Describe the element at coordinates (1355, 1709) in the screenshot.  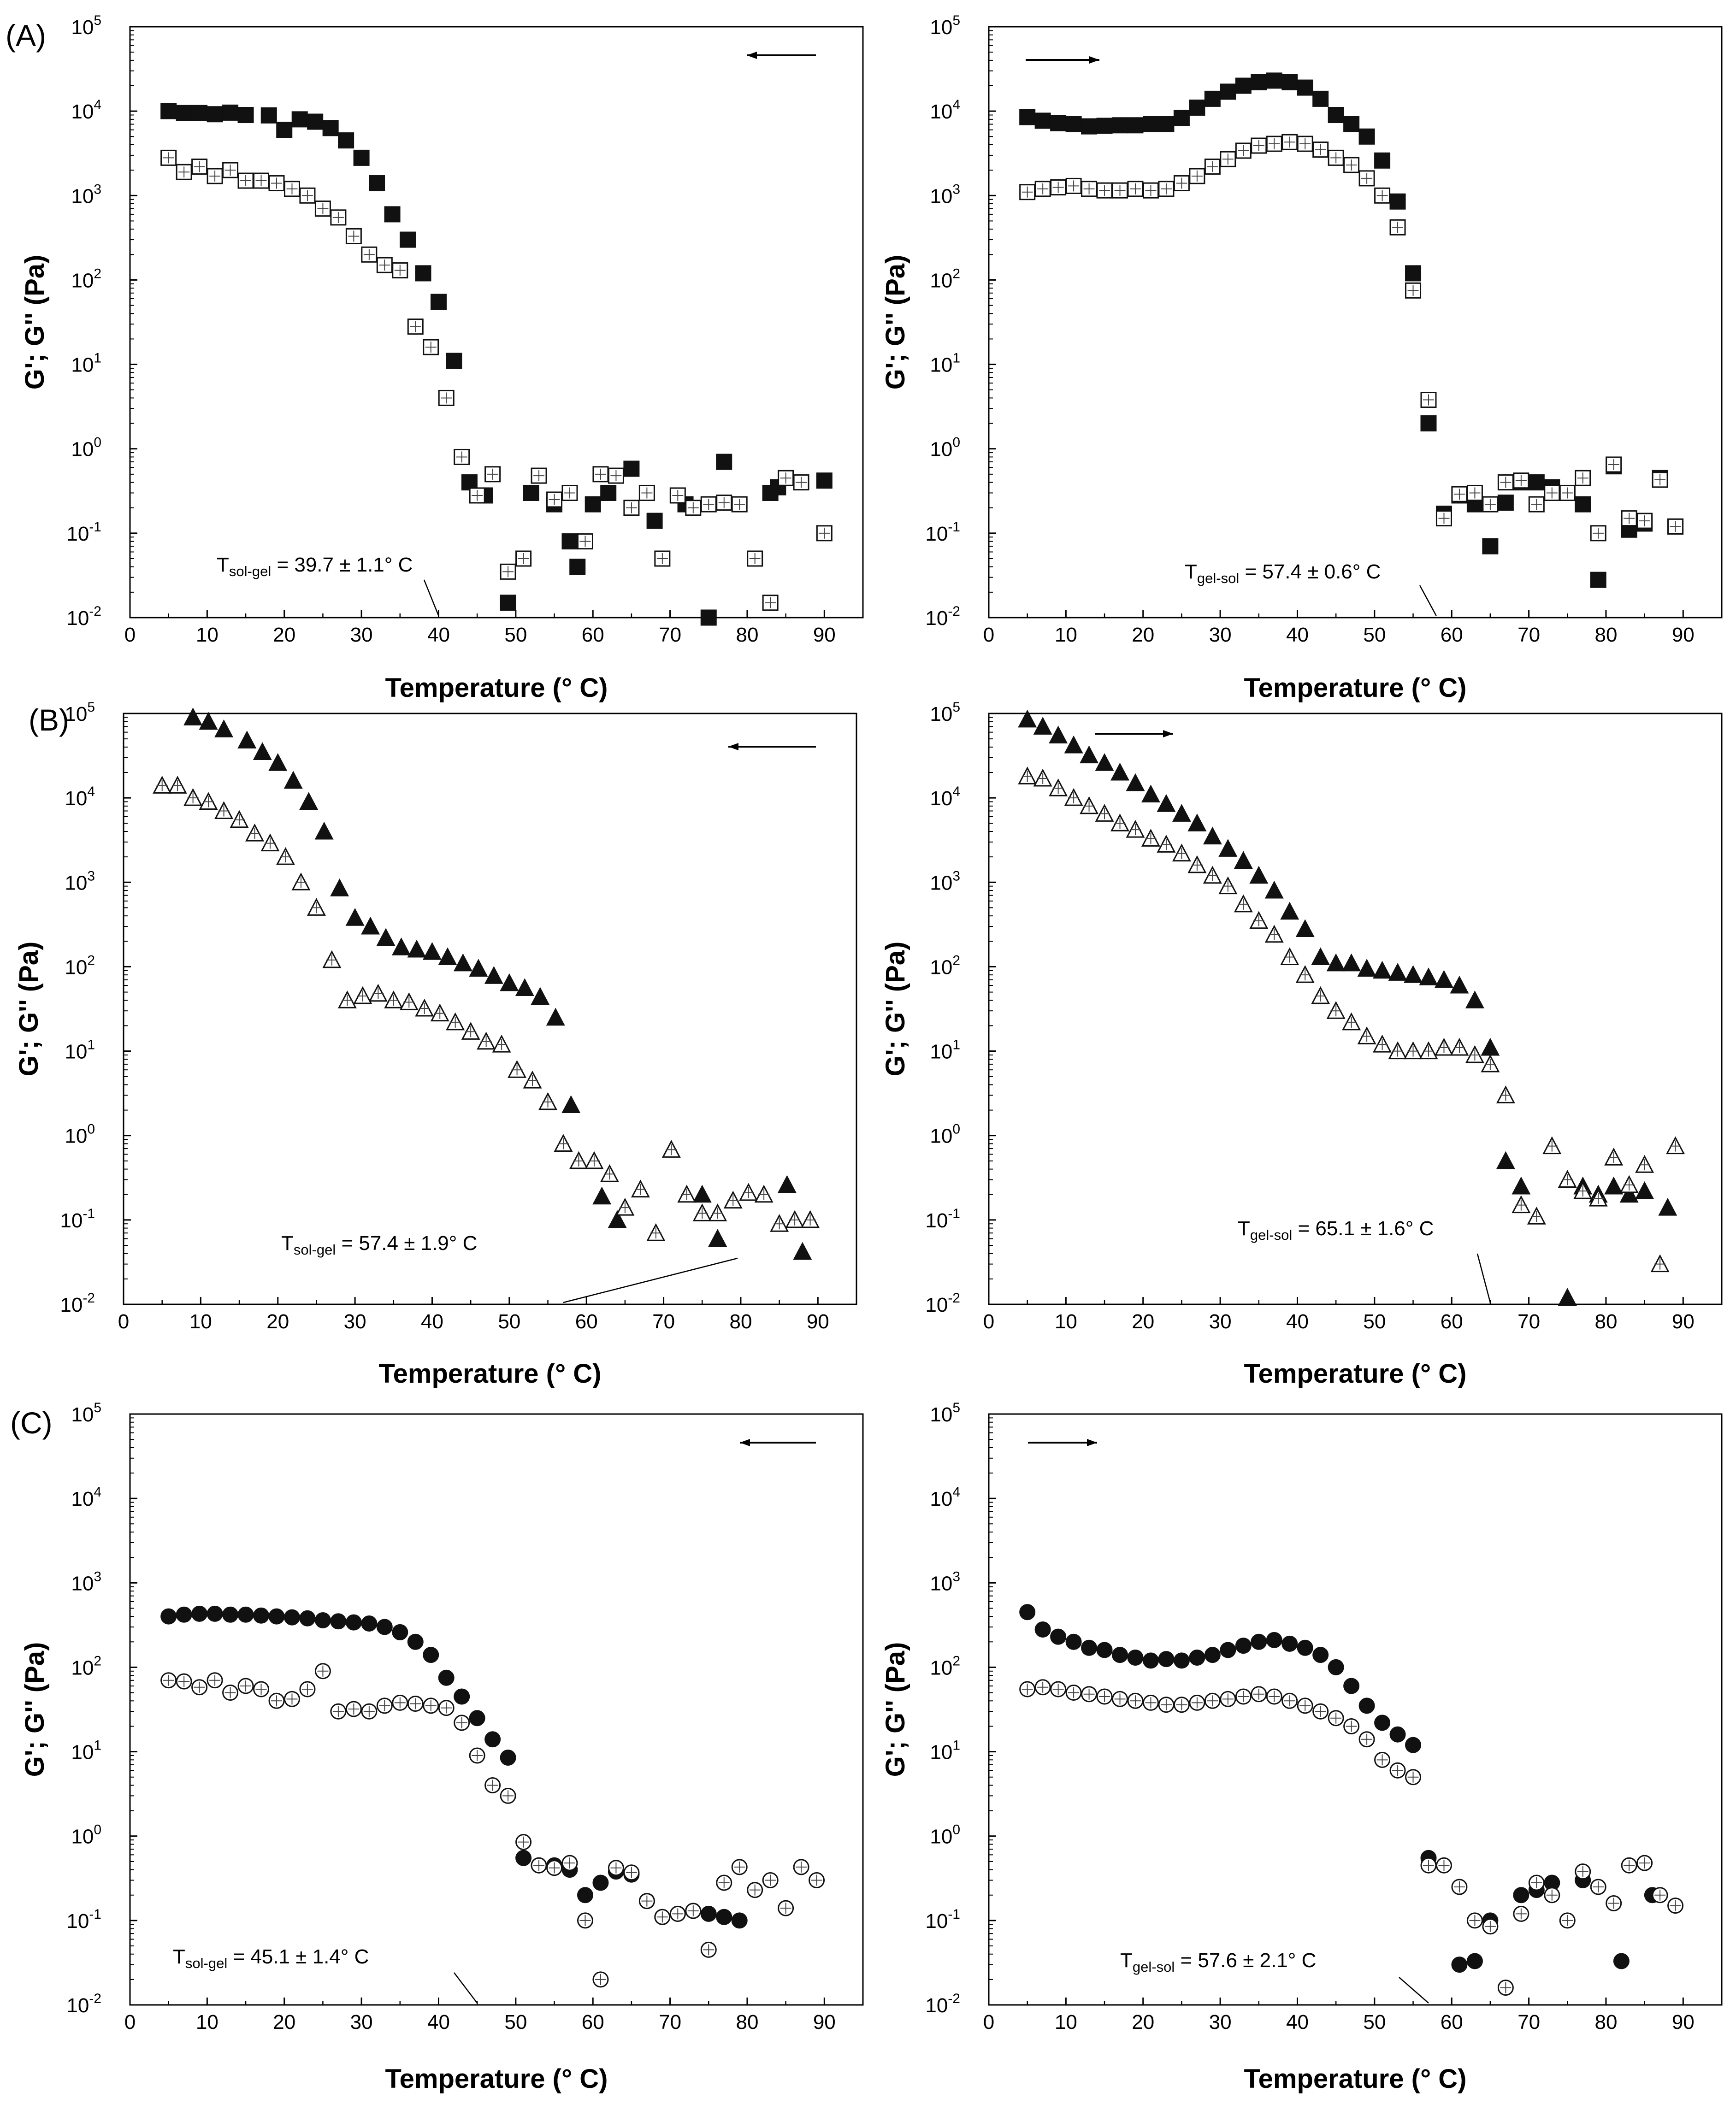
I see `plot-frame` at that location.